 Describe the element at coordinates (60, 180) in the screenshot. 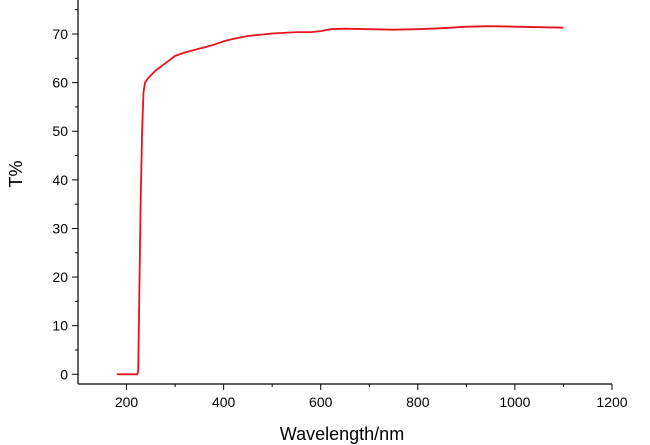

I see `y-tick-label: 40` at that location.